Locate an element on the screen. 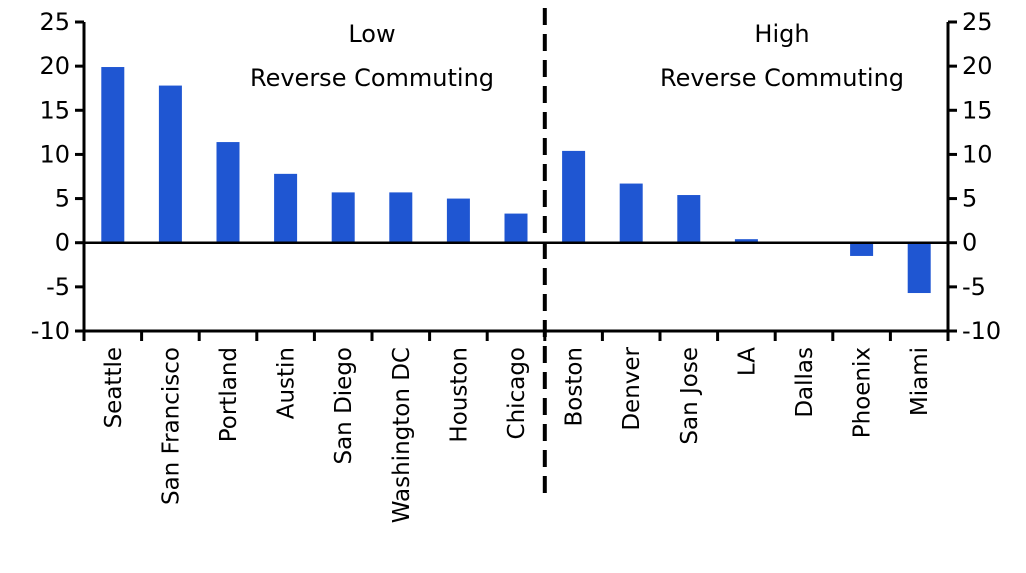 The width and height of the screenshot is (1026, 573). y-tick-label-left: 10 is located at coordinates (54, 154).